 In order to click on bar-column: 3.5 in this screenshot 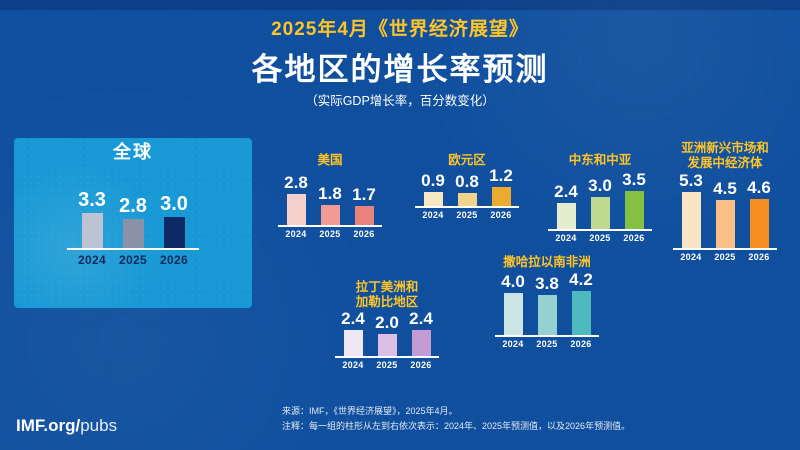, I will do `click(634, 199)`.